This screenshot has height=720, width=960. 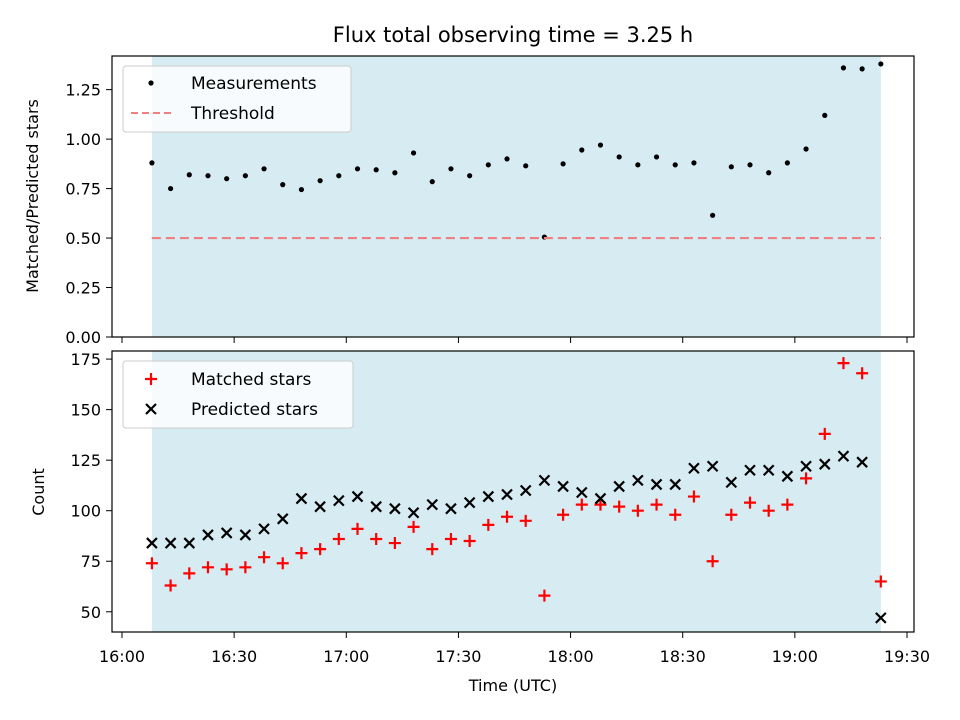 What do you see at coordinates (83, 238) in the screenshot?
I see `ratio-y-tick-label: 0.50` at bounding box center [83, 238].